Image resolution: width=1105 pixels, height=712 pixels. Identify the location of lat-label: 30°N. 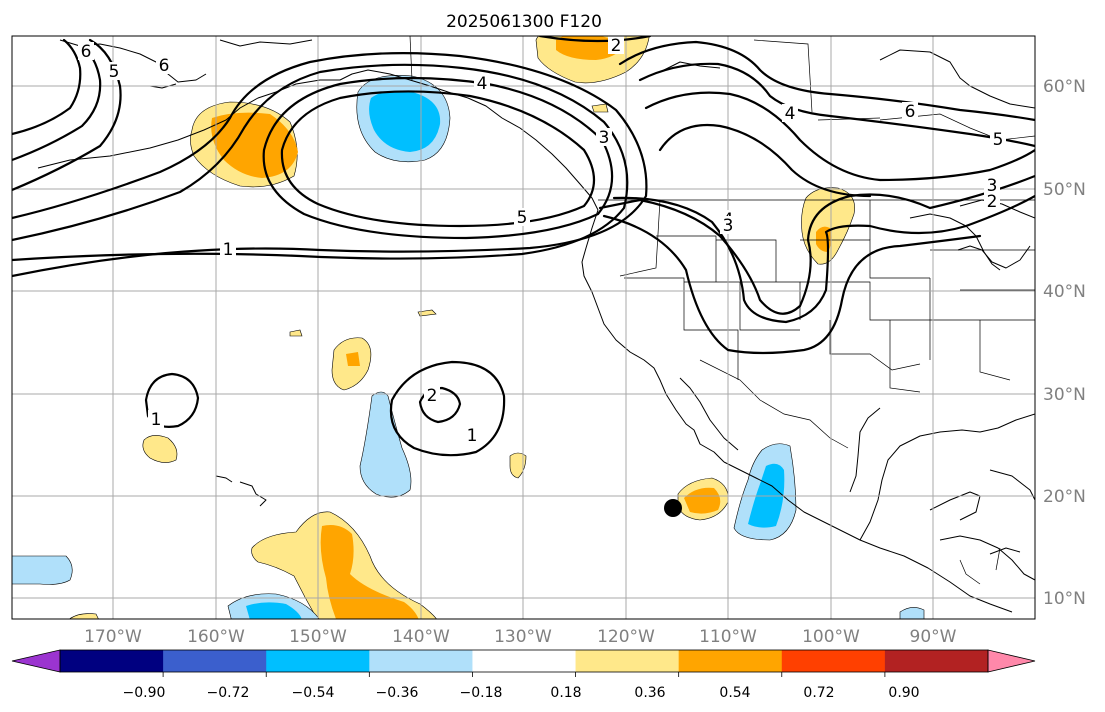
(1064, 395).